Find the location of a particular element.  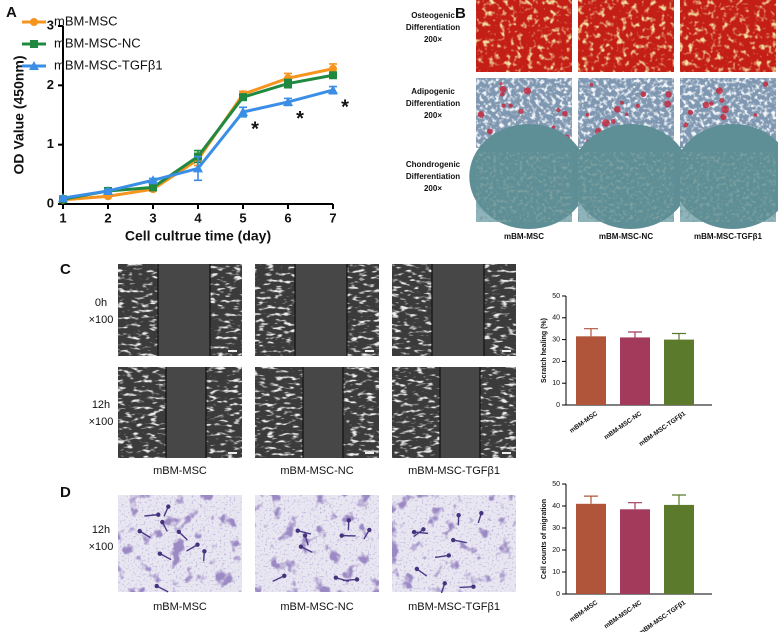

row-label: Differentiation is located at coordinates (433, 176).